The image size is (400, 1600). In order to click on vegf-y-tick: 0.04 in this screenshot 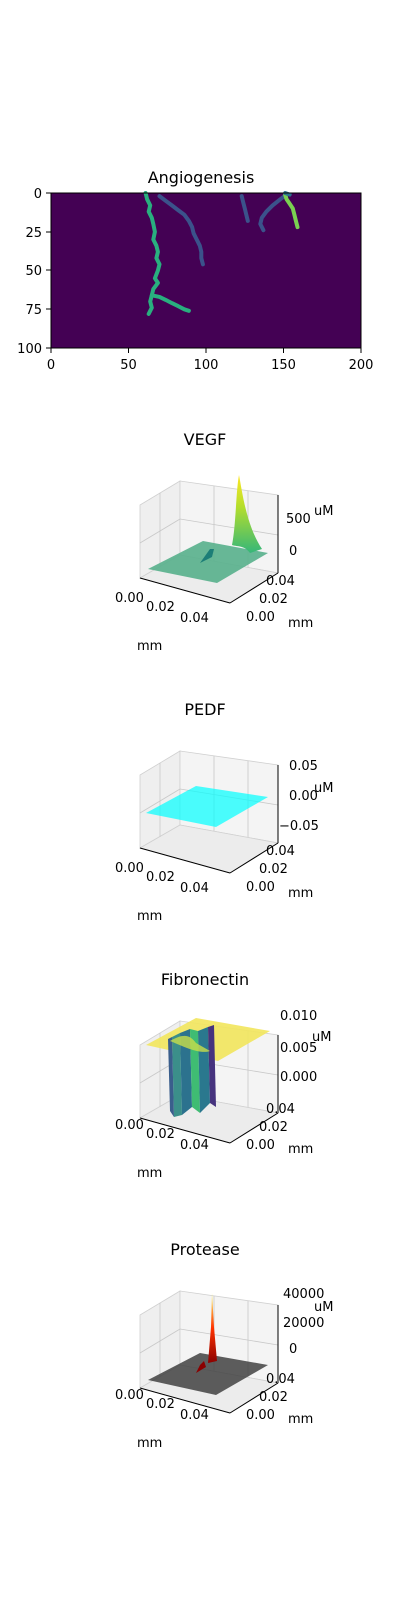, I will do `click(280, 581)`.